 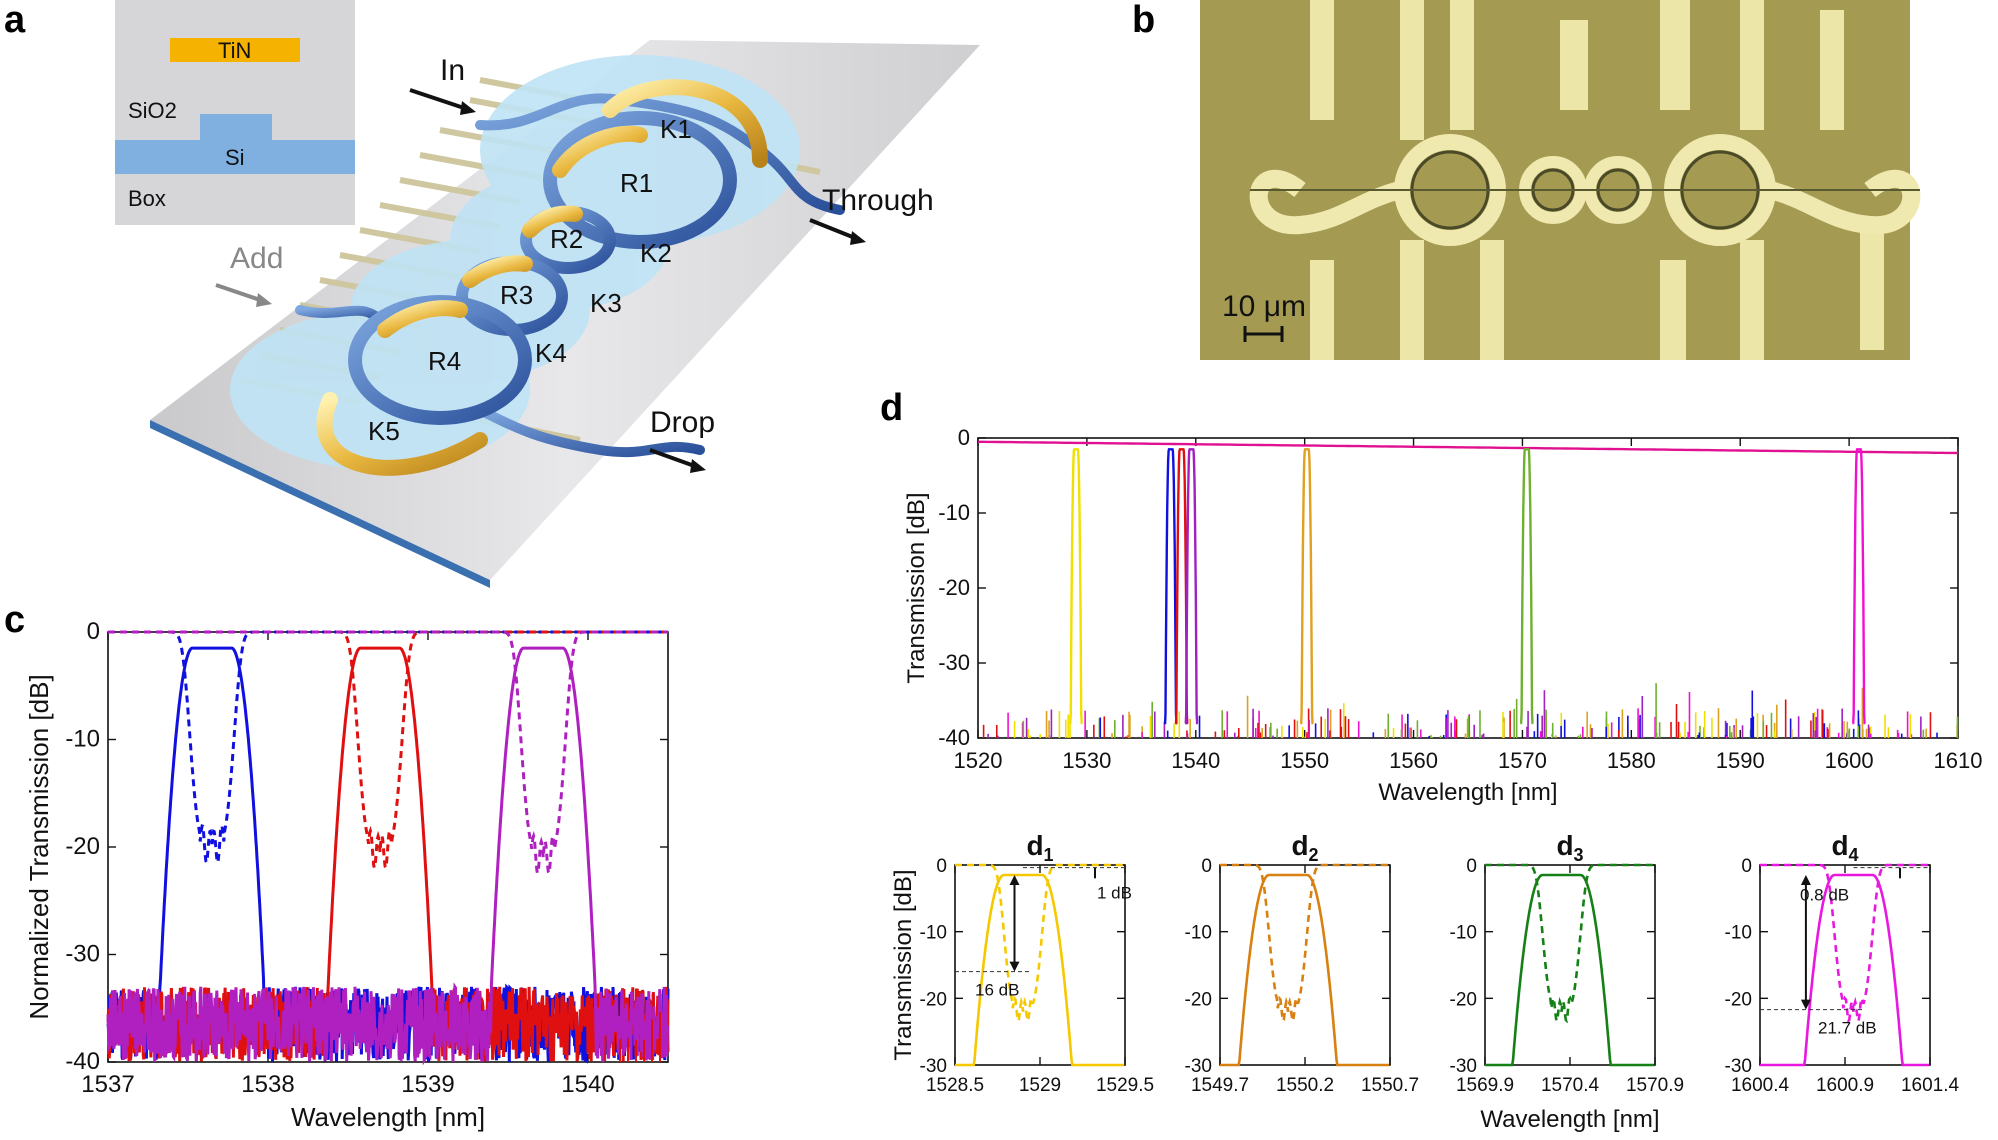 What do you see at coordinates (954, 737) in the screenshot?
I see `chart-d-ytick-label-4: -40` at bounding box center [954, 737].